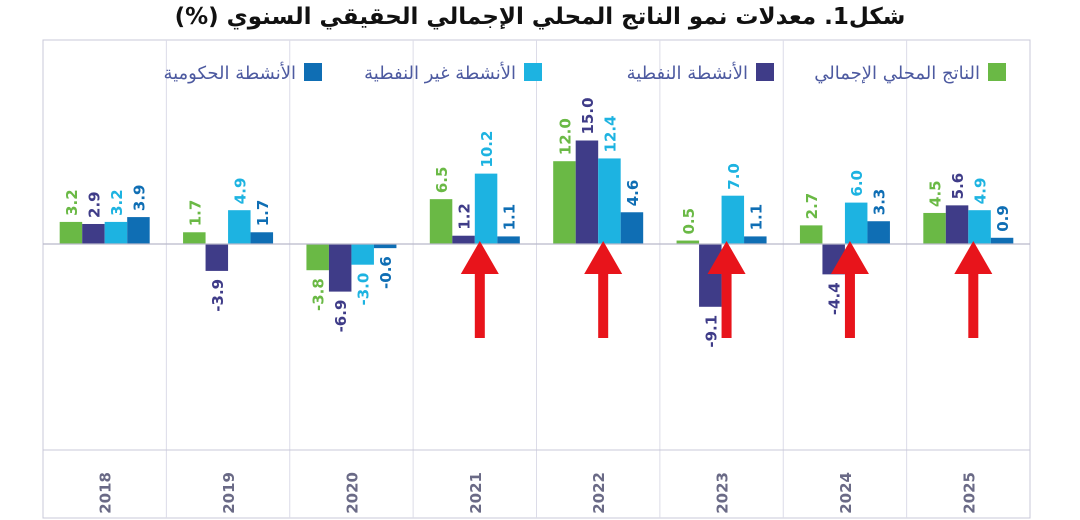 This screenshot has height=520, width=1080. I want to click on year-label: 2018, so click(106, 493).